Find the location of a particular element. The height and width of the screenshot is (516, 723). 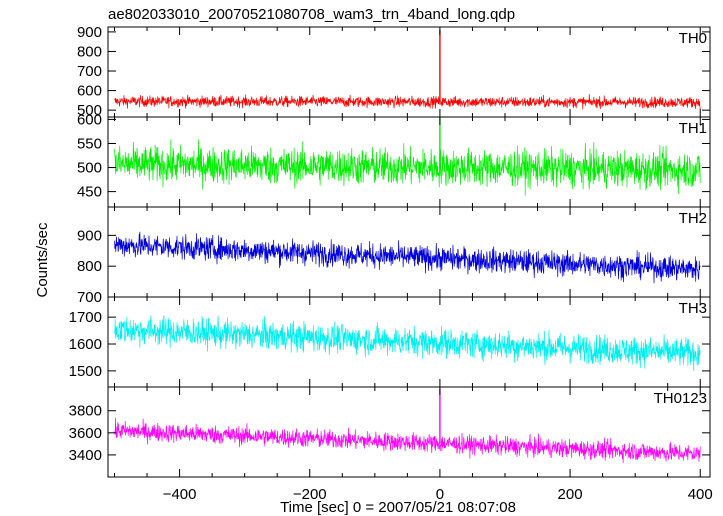

panel-name-label: TH1 is located at coordinates (693, 128).